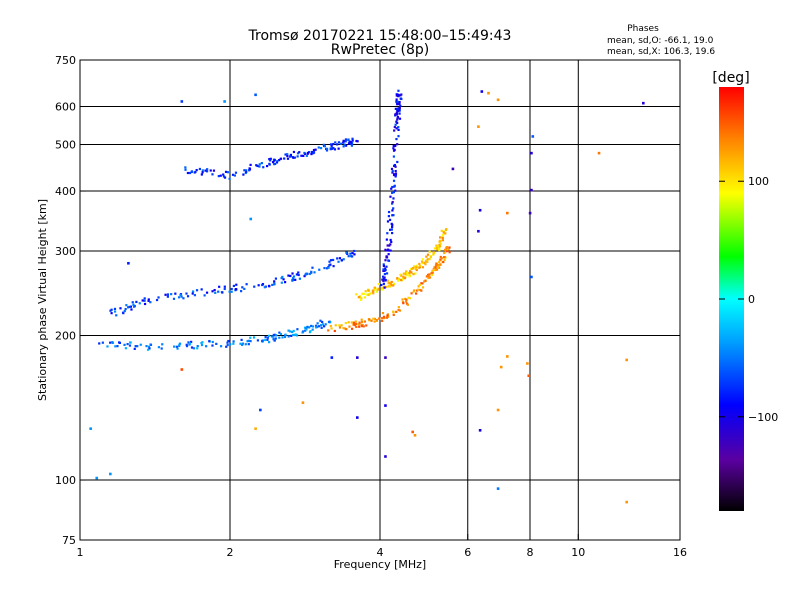 The image size is (800, 600). Describe the element at coordinates (530, 552) in the screenshot. I see `x-tick-label: 8` at that location.